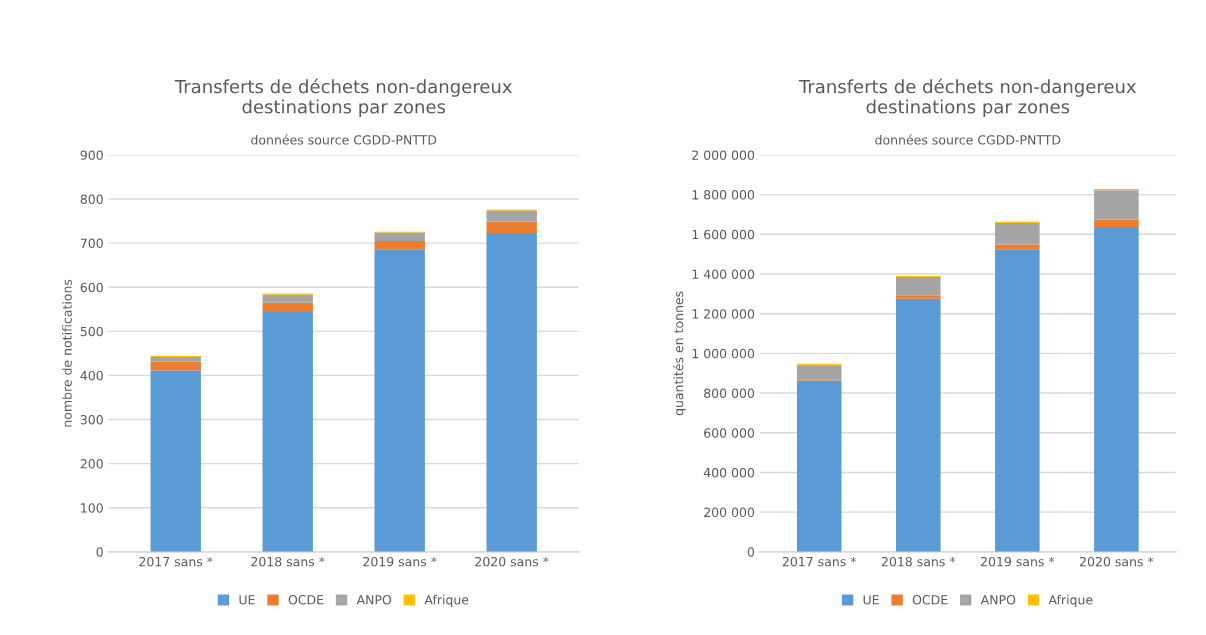  What do you see at coordinates (723, 155) in the screenshot?
I see `y-tick-label: 2 000 000` at bounding box center [723, 155].